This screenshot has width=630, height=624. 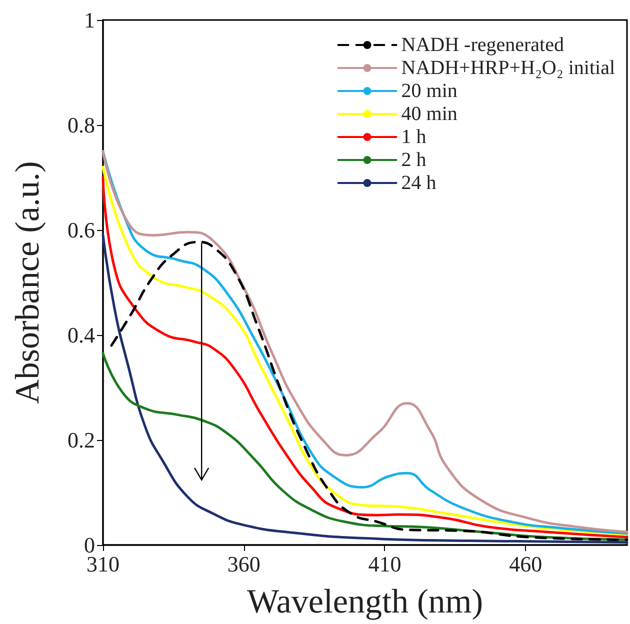 I want to click on legend-label: NADH -regenerated, so click(x=482, y=45).